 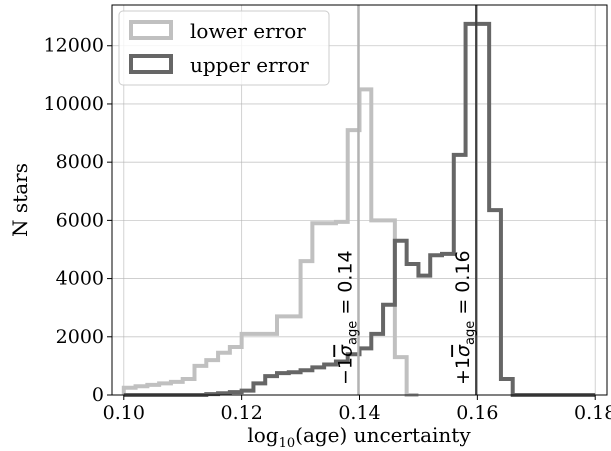 I want to click on label-suffix: = 0.14, so click(x=345, y=285).